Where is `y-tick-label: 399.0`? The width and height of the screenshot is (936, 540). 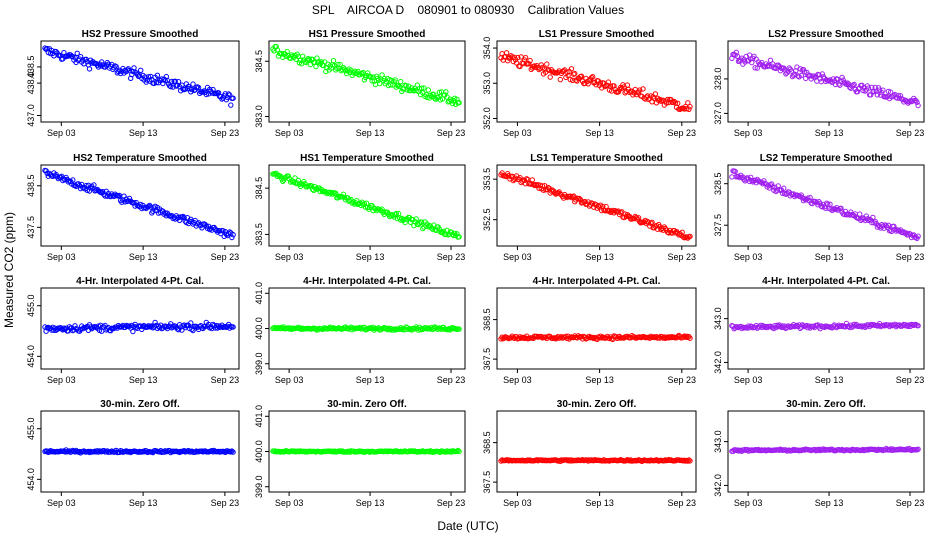
y-tick-label: 399.0 is located at coordinates (259, 486).